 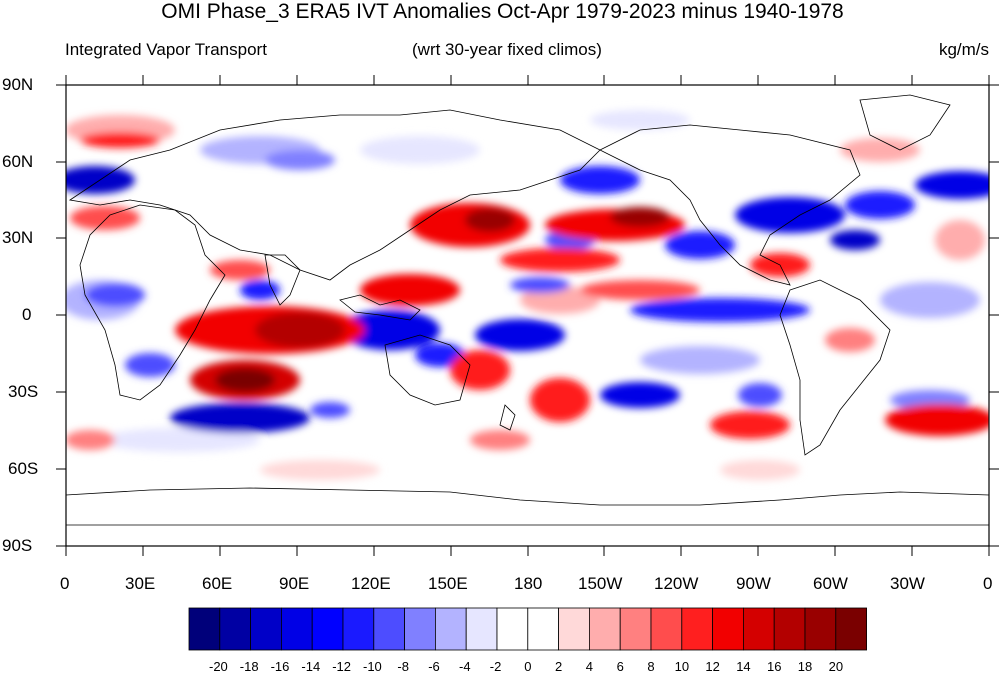 What do you see at coordinates (294, 583) in the screenshot?
I see `lon-label-90e: 90E` at bounding box center [294, 583].